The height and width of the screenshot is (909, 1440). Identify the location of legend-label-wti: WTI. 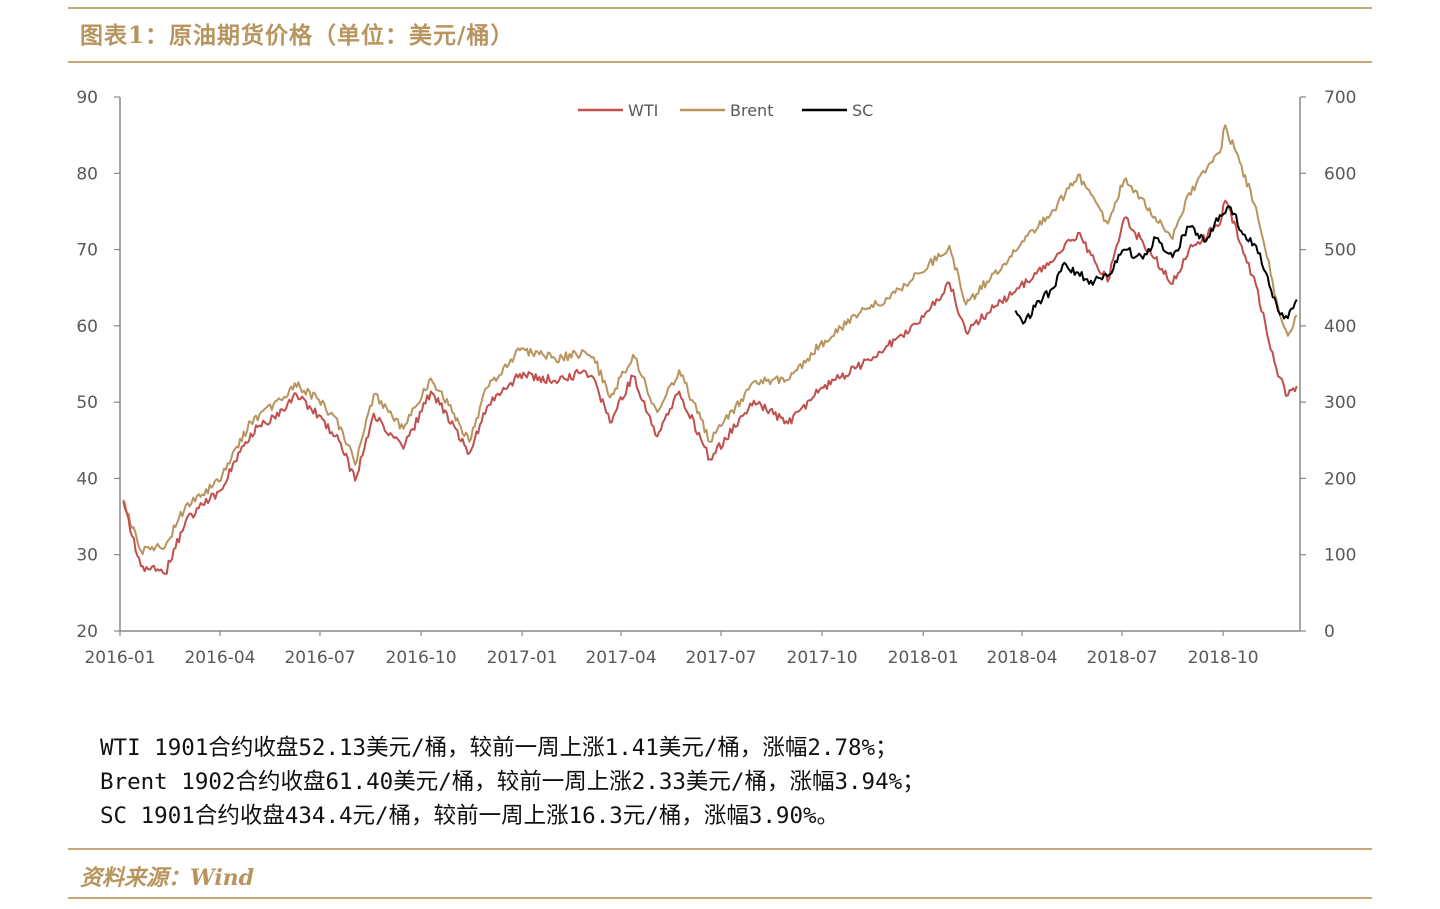
(643, 110).